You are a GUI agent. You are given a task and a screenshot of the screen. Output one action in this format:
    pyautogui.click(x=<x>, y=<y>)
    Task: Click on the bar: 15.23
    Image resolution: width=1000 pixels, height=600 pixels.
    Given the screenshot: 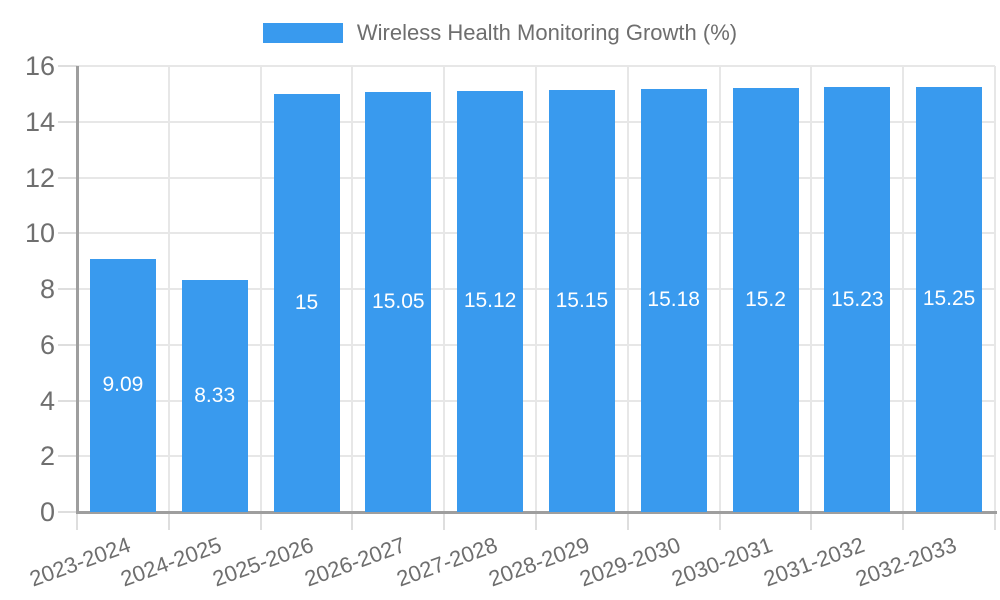 What is the action you would take?
    pyautogui.click(x=857, y=299)
    